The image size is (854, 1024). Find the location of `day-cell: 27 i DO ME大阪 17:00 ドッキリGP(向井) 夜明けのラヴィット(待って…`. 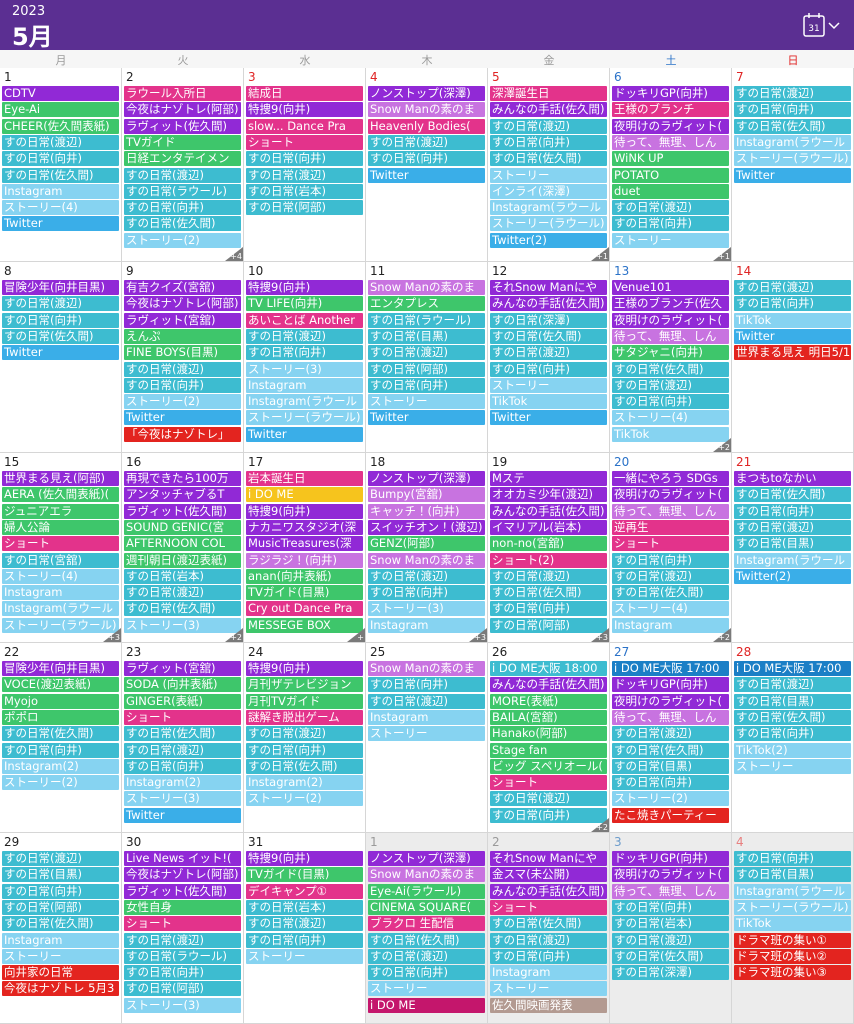

day-cell: 27 i DO ME大阪 17:00 ドッキリGP(向井) 夜明けのラヴィット(待って… is located at coordinates (671, 738).